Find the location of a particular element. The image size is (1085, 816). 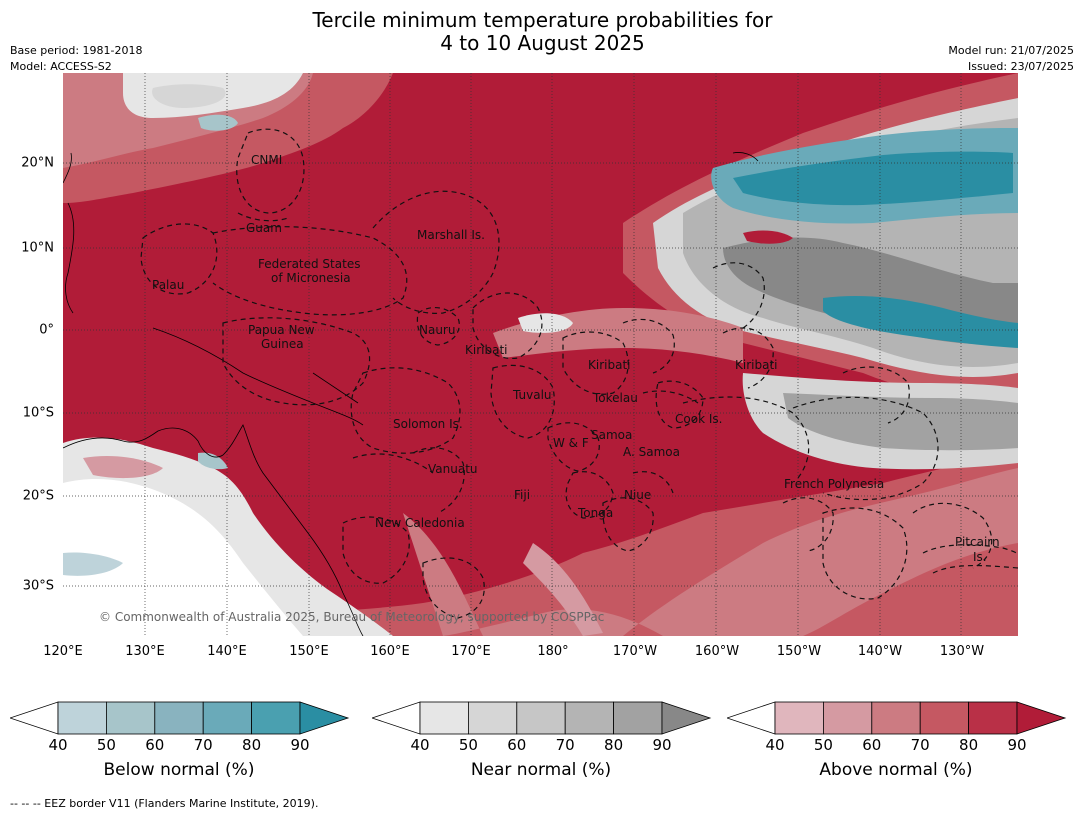

near-normal-se-core is located at coordinates (900, 422).